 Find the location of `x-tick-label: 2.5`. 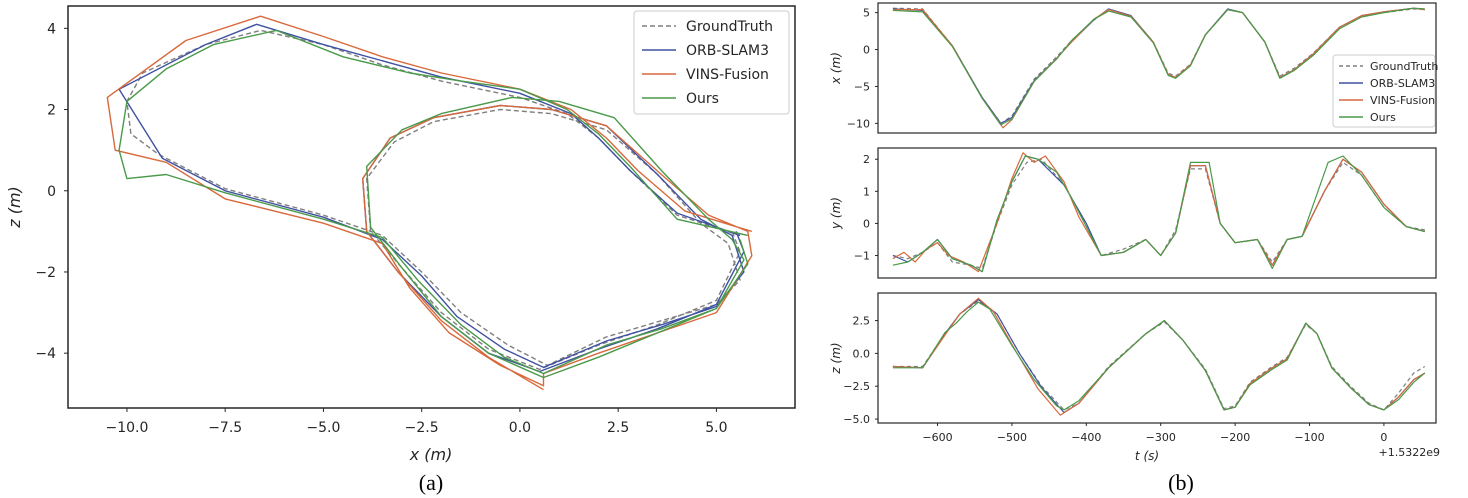

x-tick-label: 2.5 is located at coordinates (618, 428).